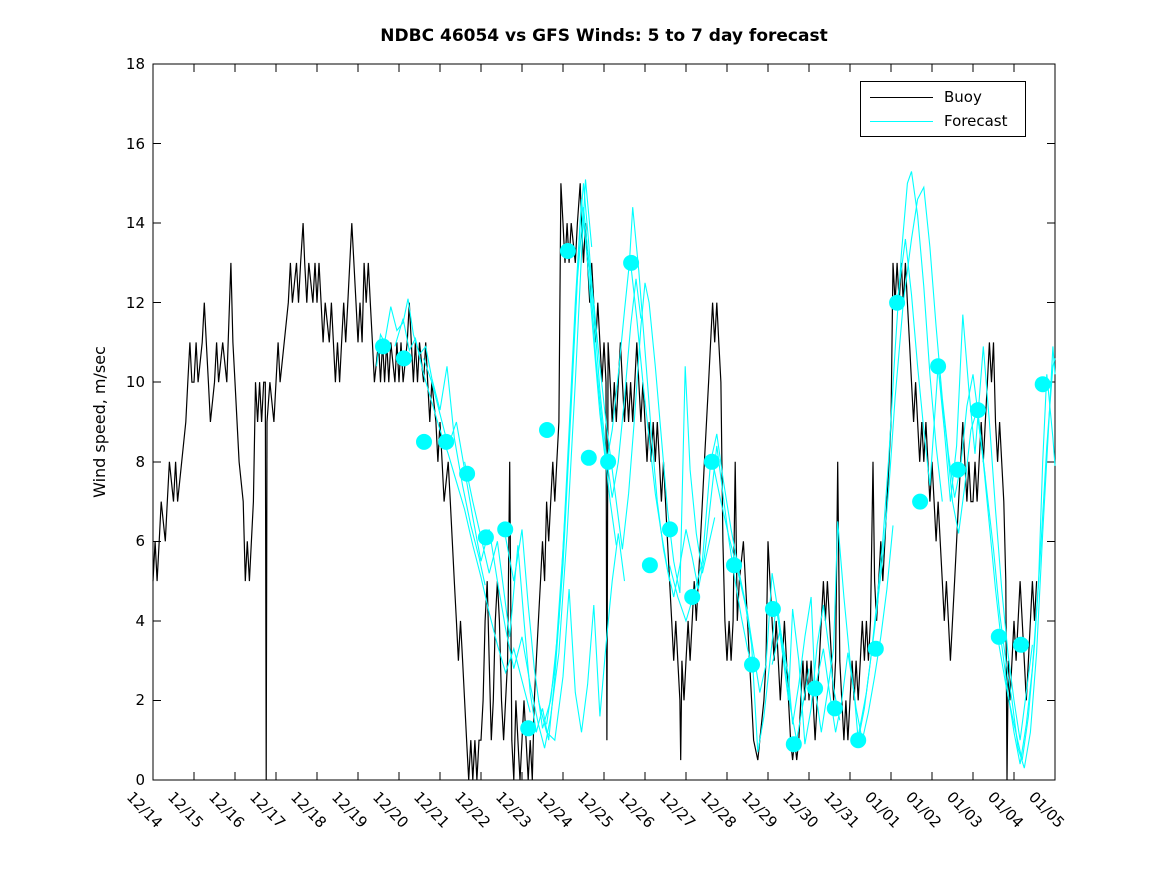 The height and width of the screenshot is (875, 1167). Describe the element at coordinates (140, 461) in the screenshot. I see `y-tick-label: 8` at that location.